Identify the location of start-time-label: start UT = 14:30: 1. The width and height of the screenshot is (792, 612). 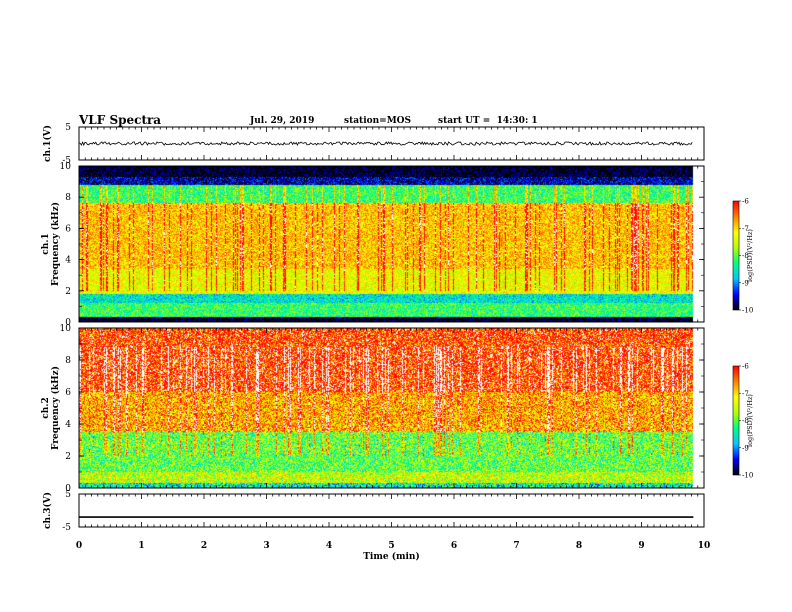
(488, 121).